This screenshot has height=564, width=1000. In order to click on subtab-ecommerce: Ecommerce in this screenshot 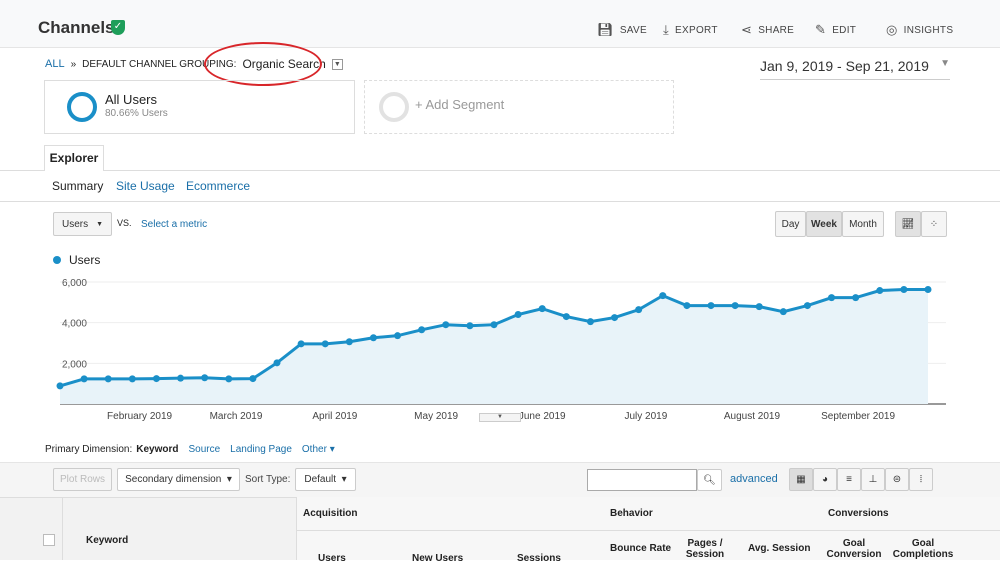, I will do `click(218, 186)`.